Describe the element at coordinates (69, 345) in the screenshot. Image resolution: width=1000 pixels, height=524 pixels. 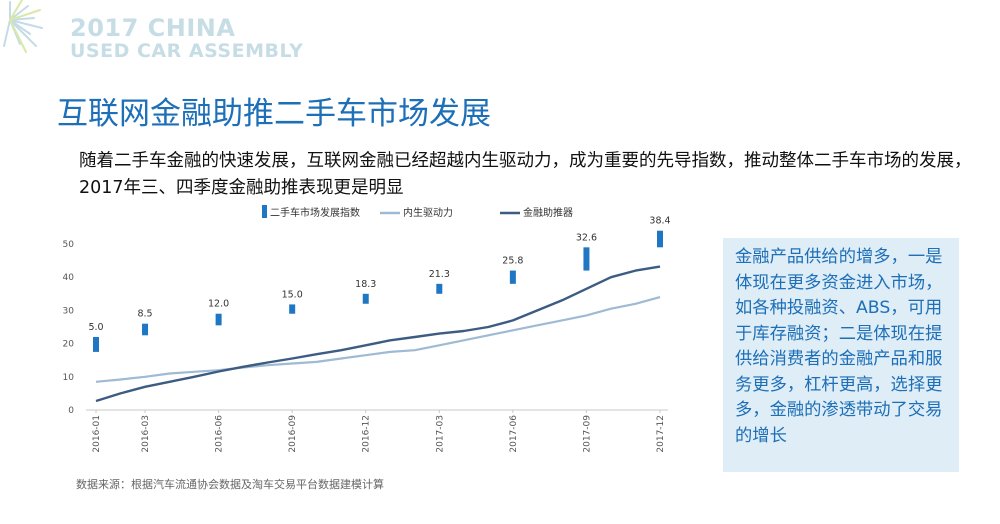
I see `y-tick-label: 20` at that location.